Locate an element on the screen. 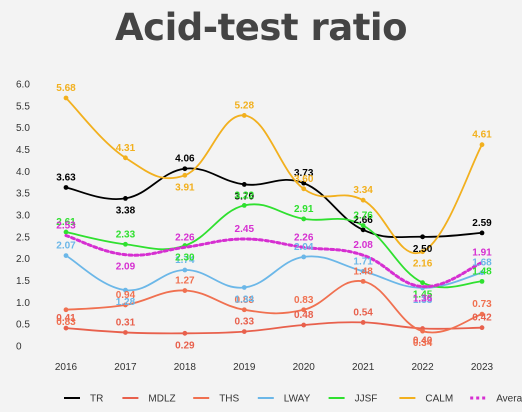 Image resolution: width=522 pixels, height=412 pixels. y-axis: 0 0.5 1.0 1.5 2.0 2.5 3.0 3.5 4.0 4.5 5.0 5.5 6.0 is located at coordinates (23, 216).